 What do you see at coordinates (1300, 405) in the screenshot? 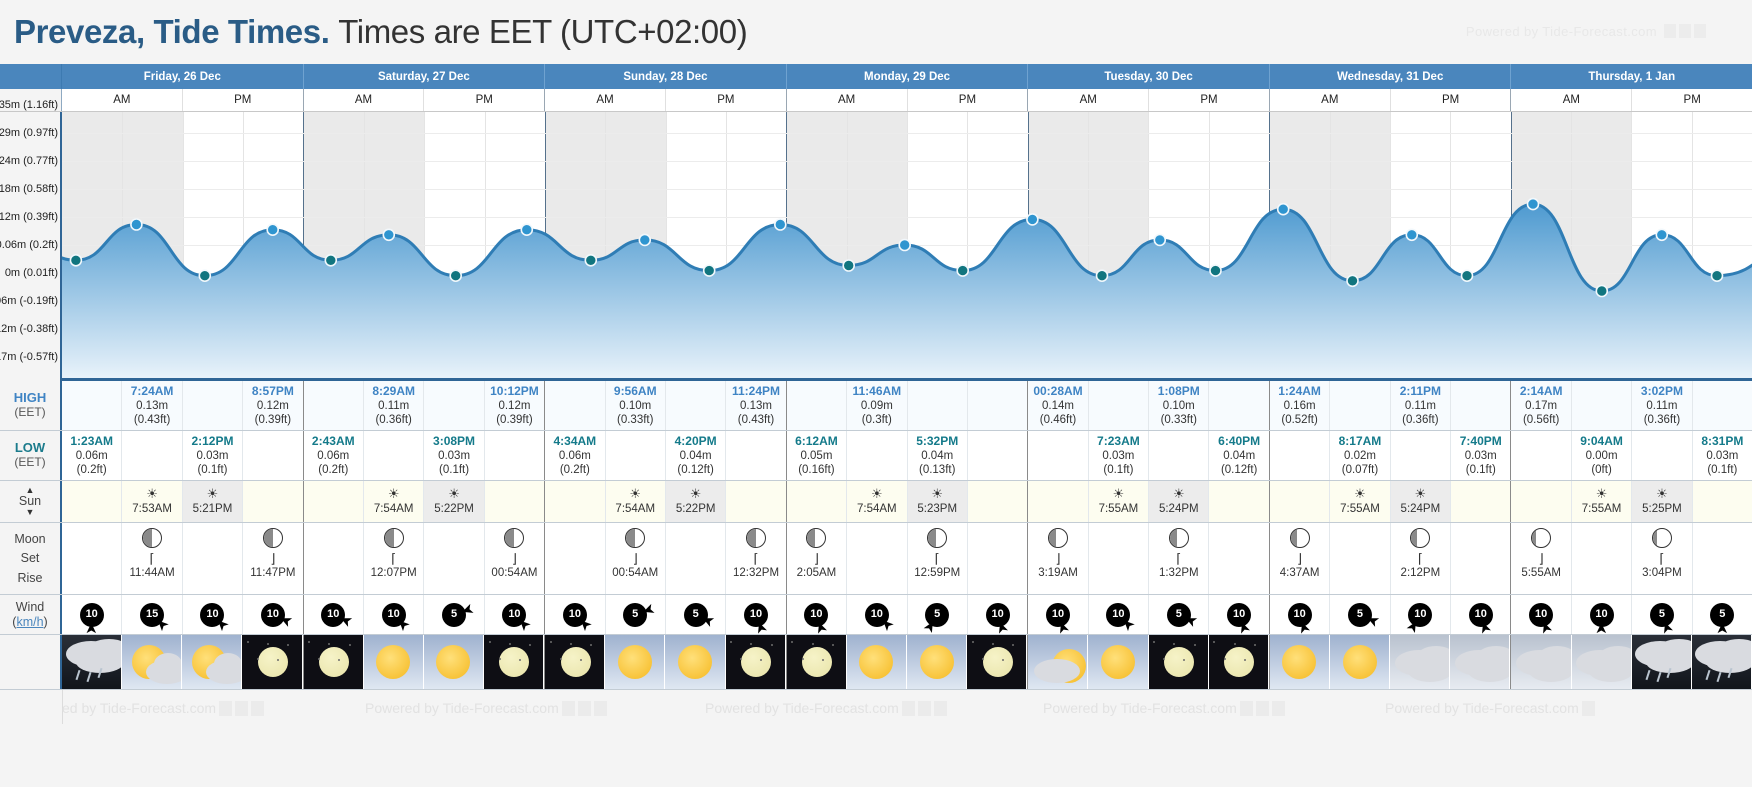
I see `high-cell: 1:24AM 0.16m (0.52ft)` at bounding box center [1300, 405].